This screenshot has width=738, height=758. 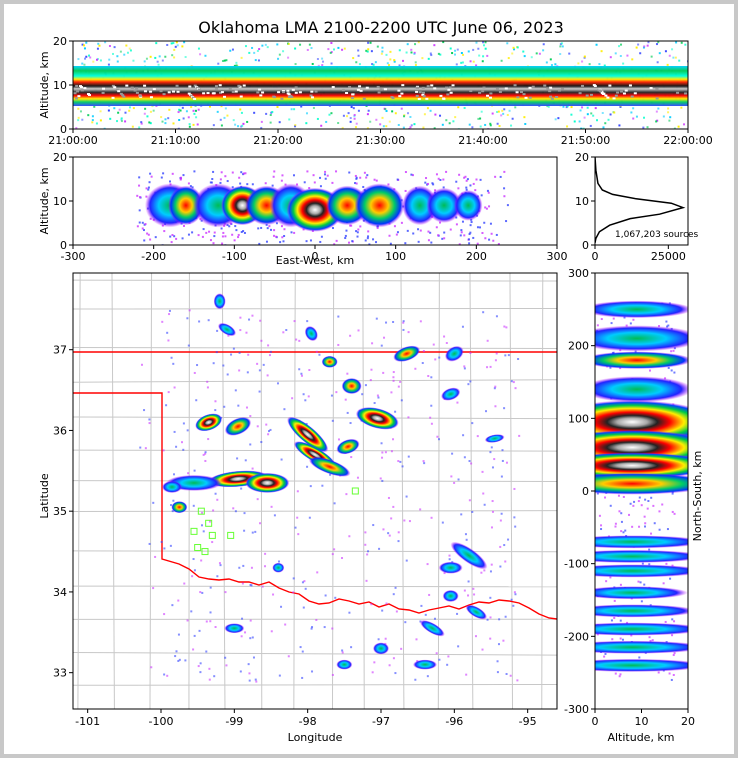 I want to click on map-flash-cluster, so click(x=494, y=438).